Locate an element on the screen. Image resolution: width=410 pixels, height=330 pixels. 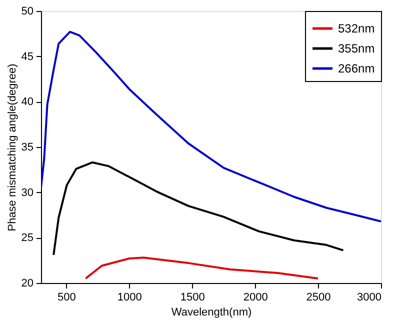
x-tick-label: 500 is located at coordinates (67, 298).